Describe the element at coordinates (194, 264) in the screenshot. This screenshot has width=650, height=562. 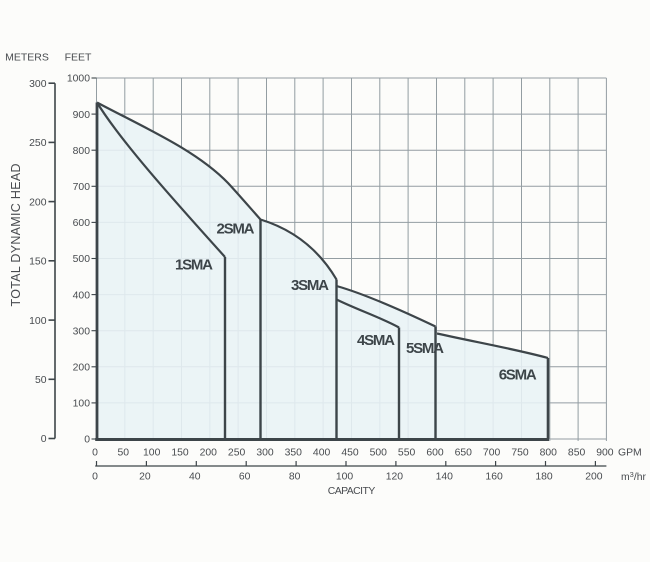
I see `svg-text: 1SMA` at that location.